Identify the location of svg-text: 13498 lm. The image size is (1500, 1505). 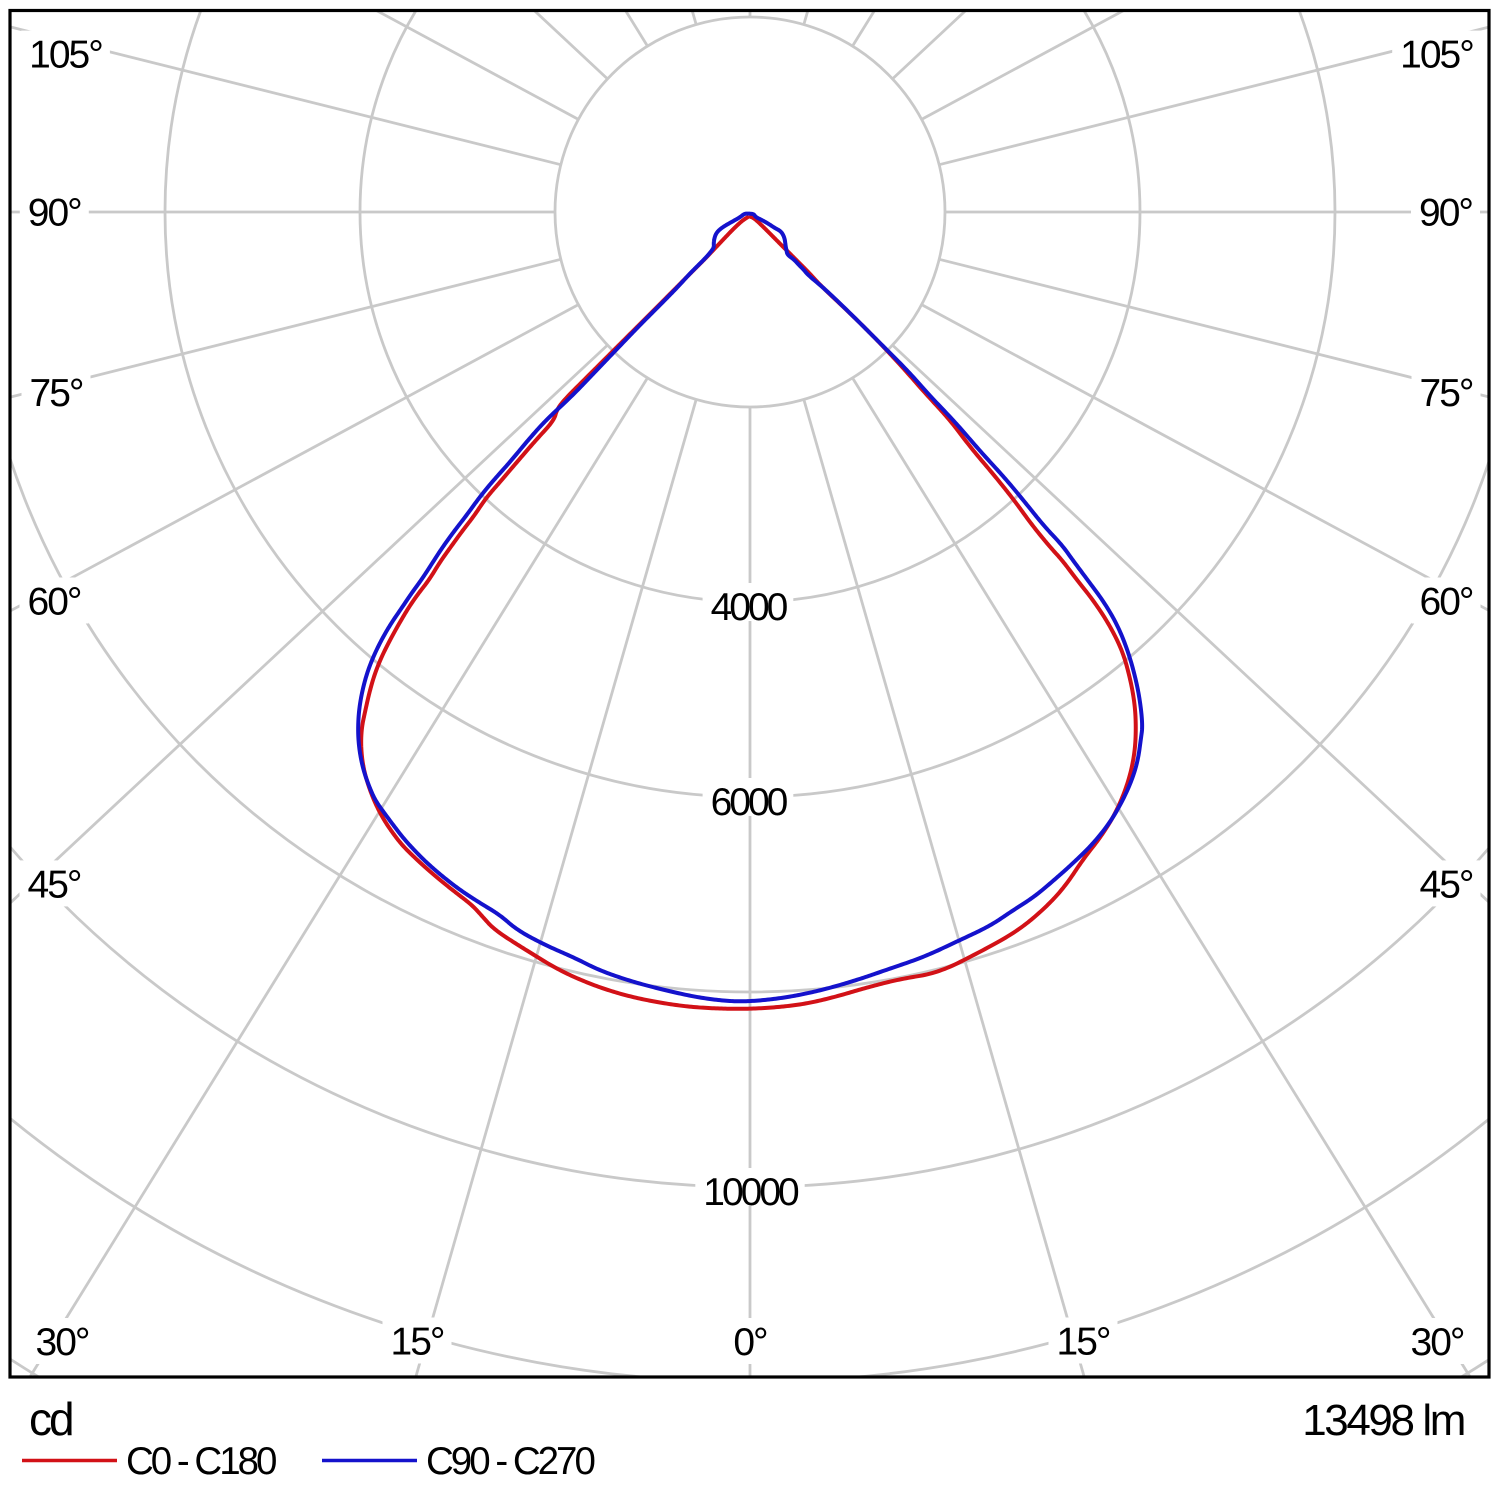
(1383, 1420).